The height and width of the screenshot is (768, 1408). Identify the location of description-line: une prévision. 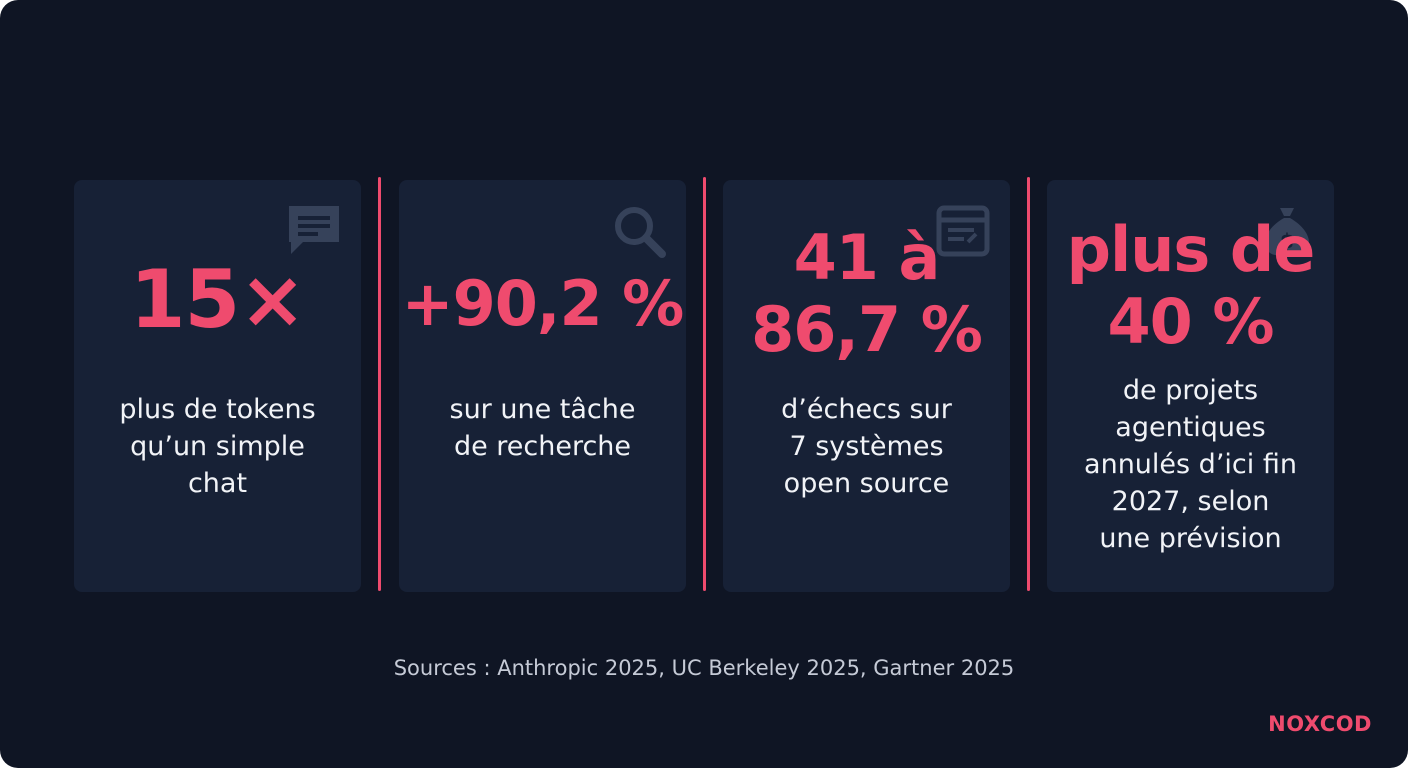
(1190, 538).